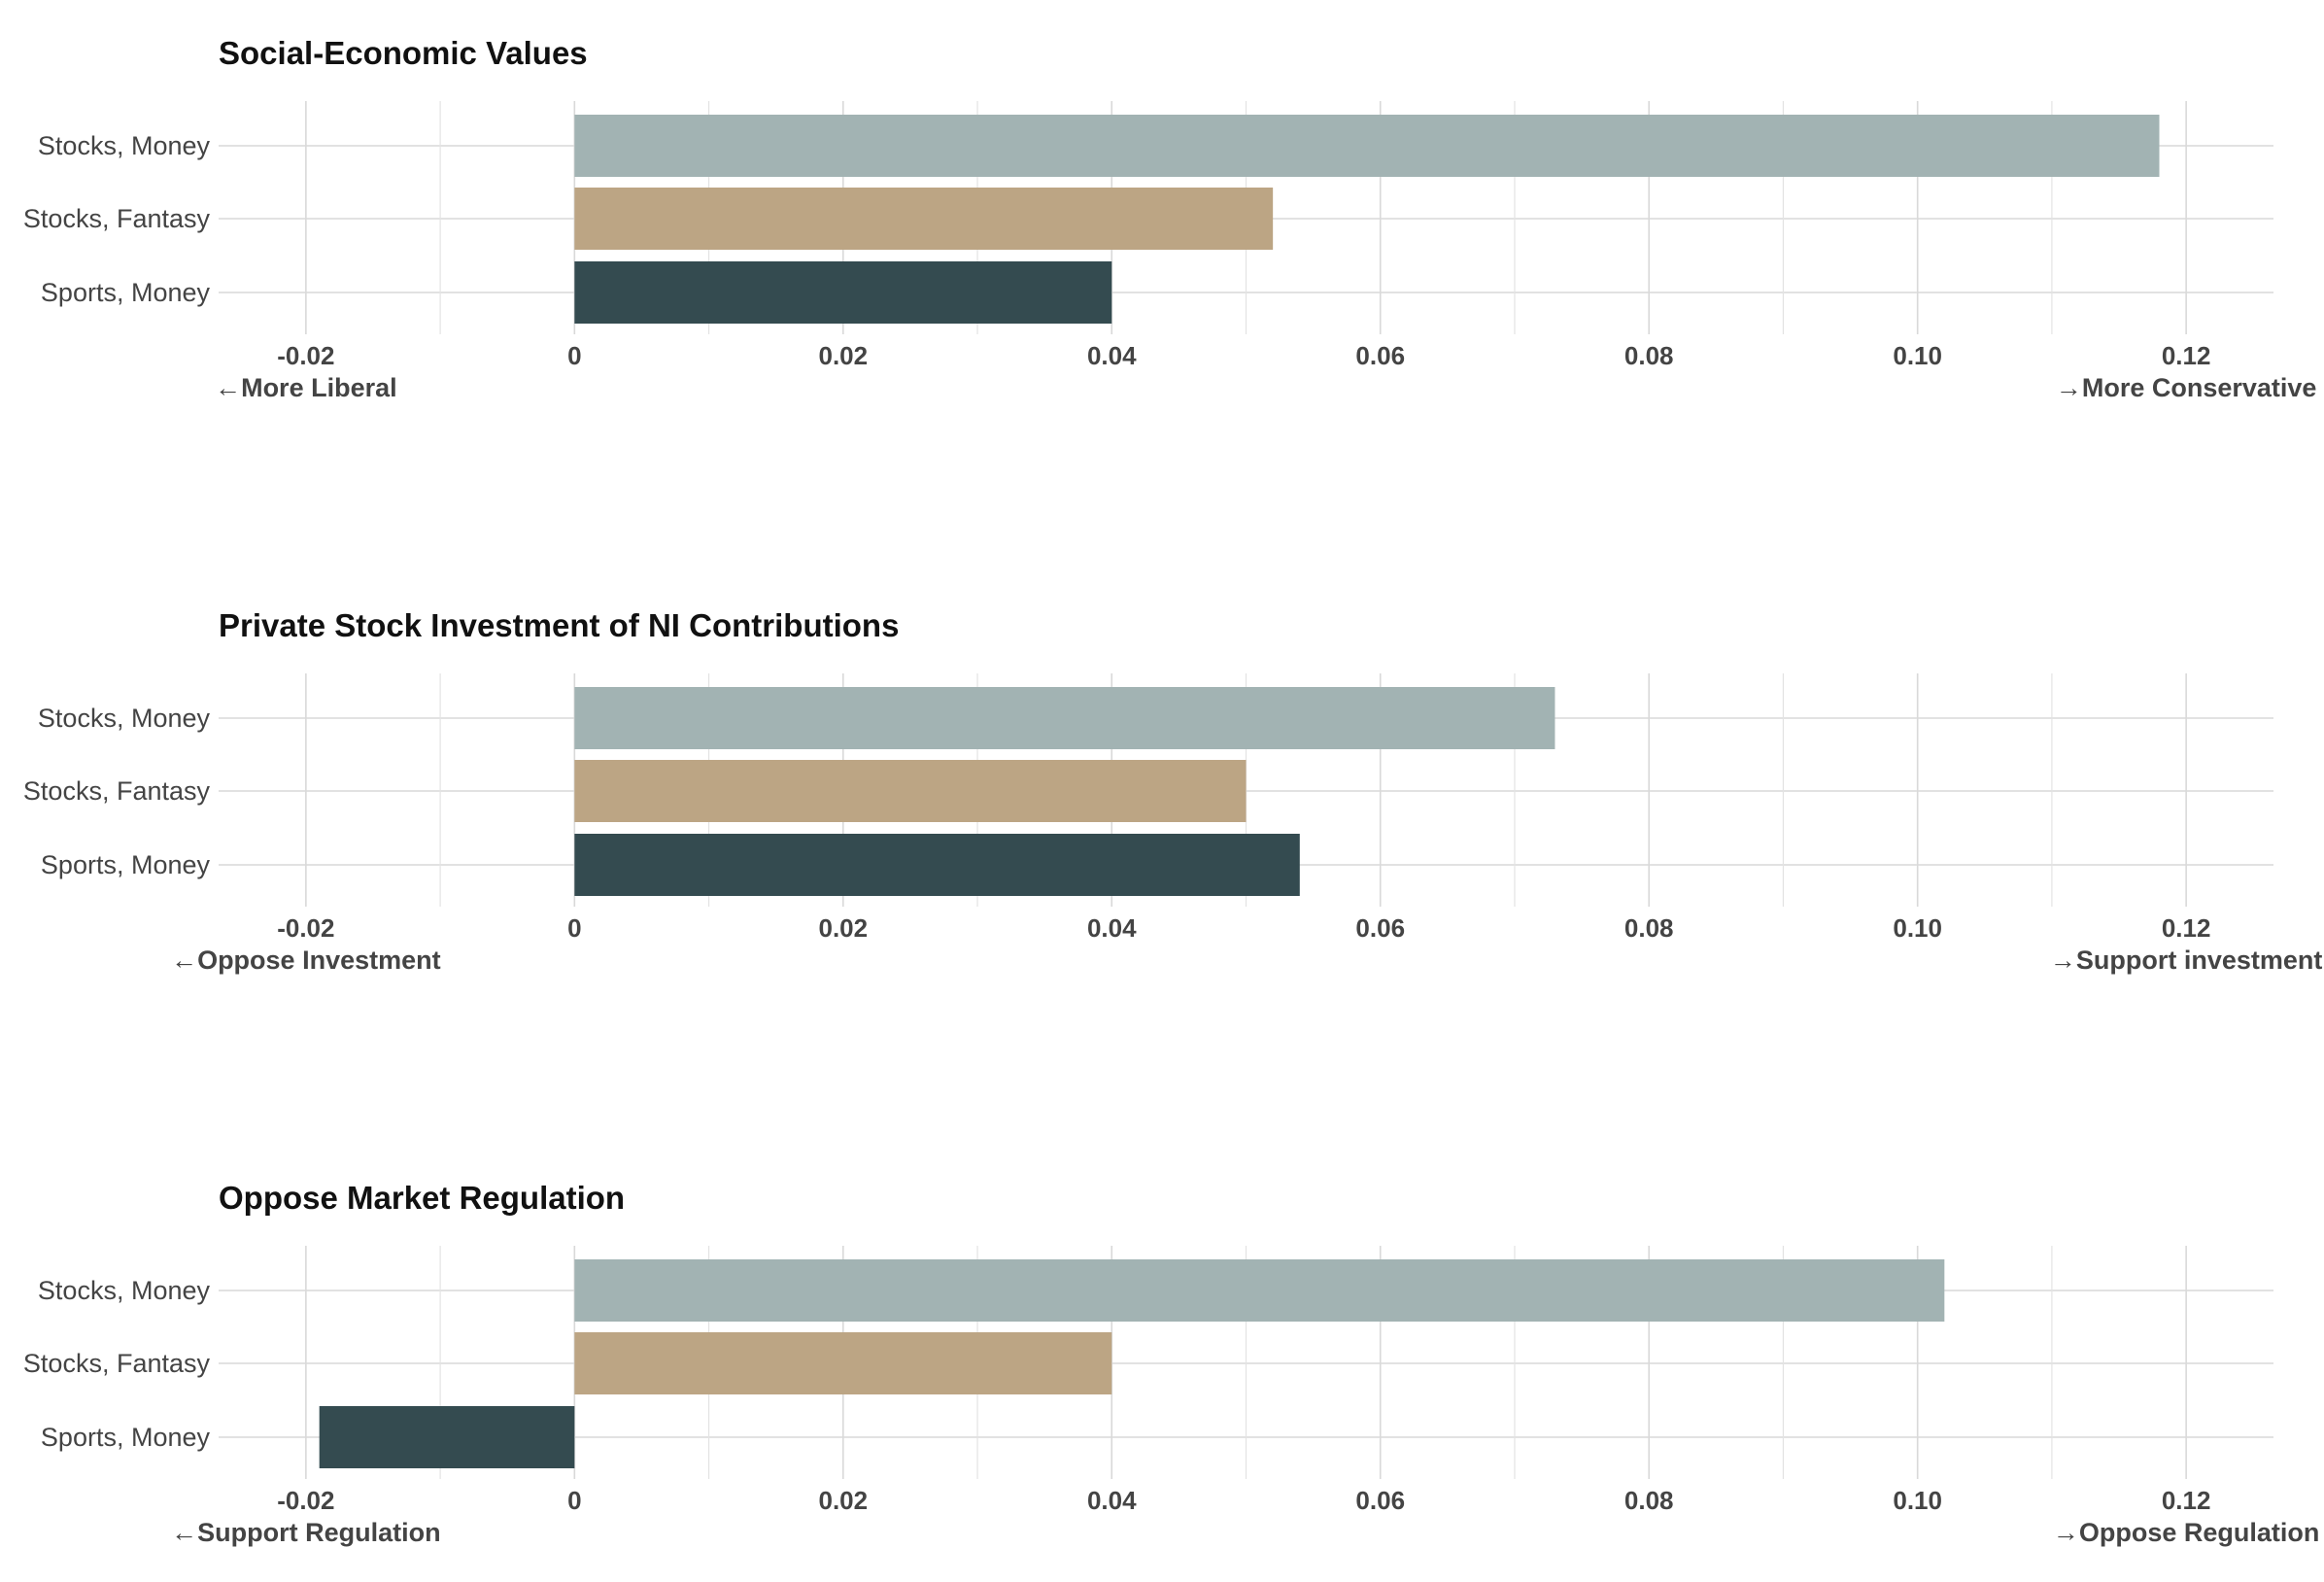 The image size is (2324, 1582). What do you see at coordinates (404, 53) in the screenshot?
I see `chart-title: Social-Economic Values` at bounding box center [404, 53].